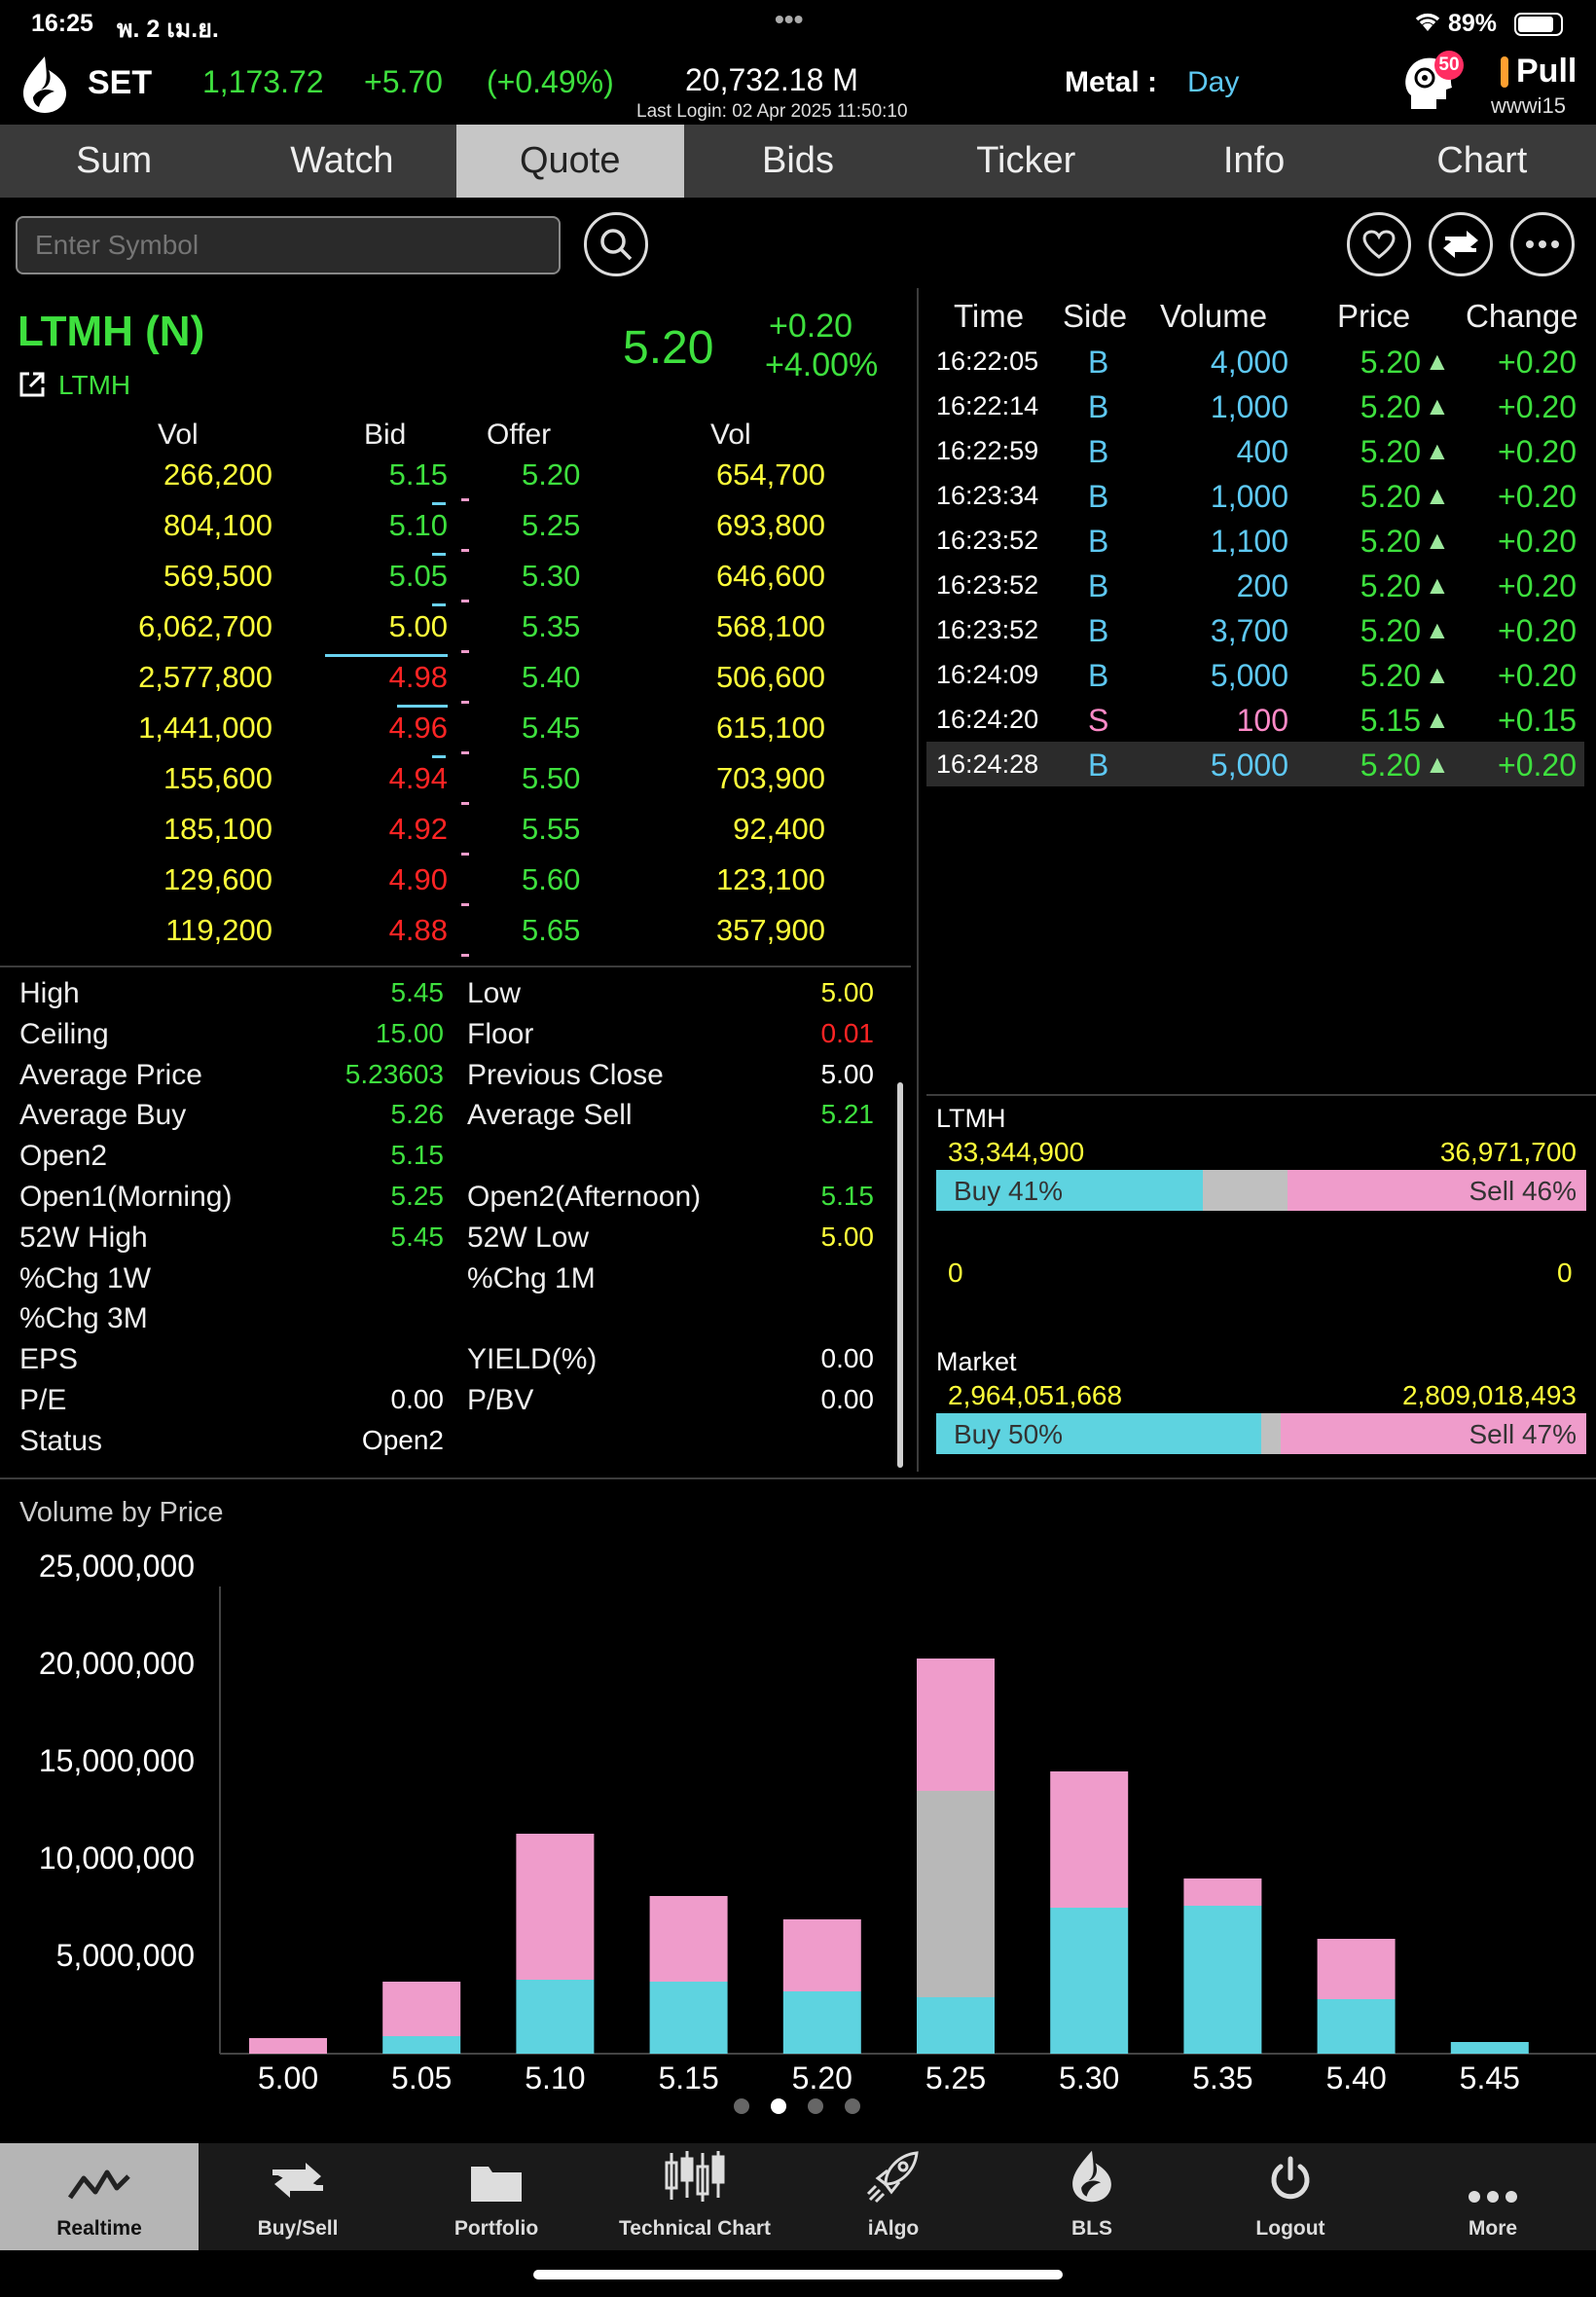 The height and width of the screenshot is (2297, 1596). What do you see at coordinates (900, 1275) in the screenshot?
I see `stats-scrollbar` at bounding box center [900, 1275].